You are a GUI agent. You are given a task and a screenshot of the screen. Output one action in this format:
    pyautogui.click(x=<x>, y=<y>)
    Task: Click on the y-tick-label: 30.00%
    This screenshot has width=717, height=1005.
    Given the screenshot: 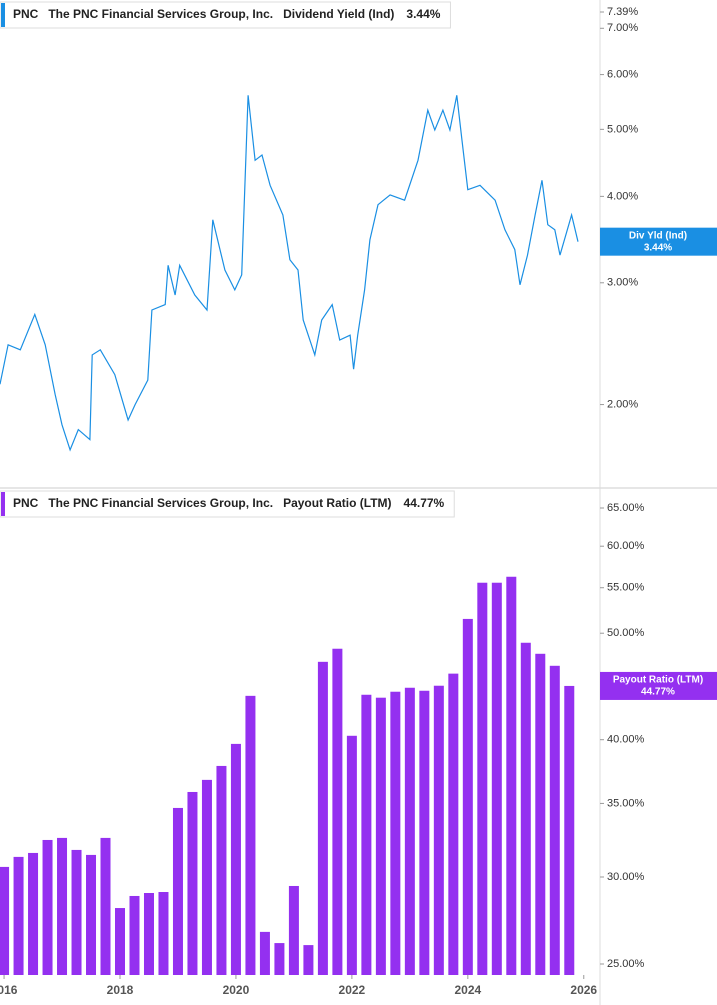 What is the action you would take?
    pyautogui.click(x=626, y=877)
    